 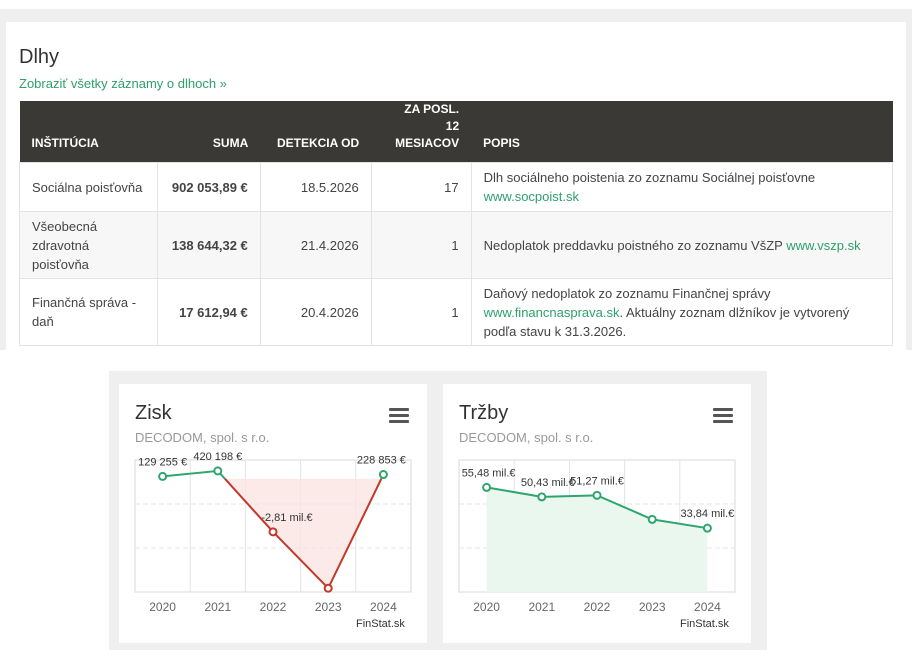 I want to click on revenue-area, so click(x=597, y=539).